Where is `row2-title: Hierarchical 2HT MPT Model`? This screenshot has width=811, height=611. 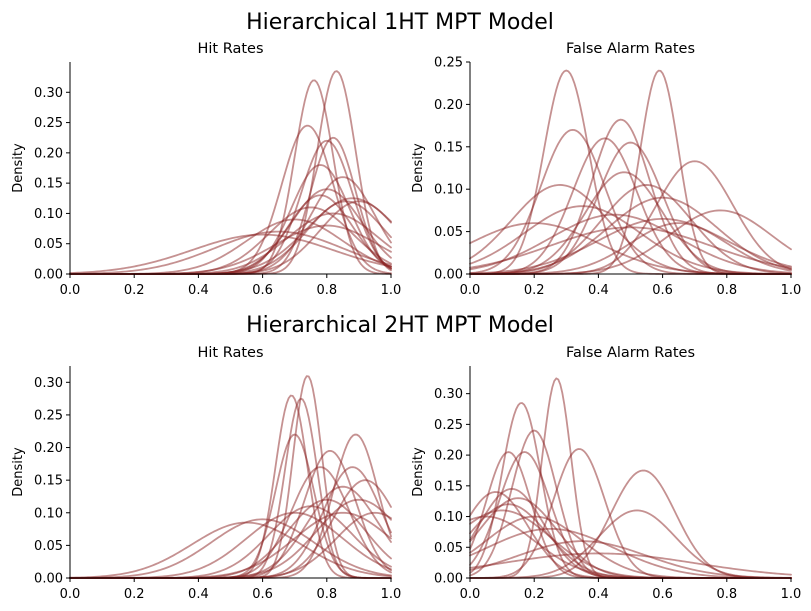
row2-title: Hierarchical 2HT MPT Model is located at coordinates (400, 325).